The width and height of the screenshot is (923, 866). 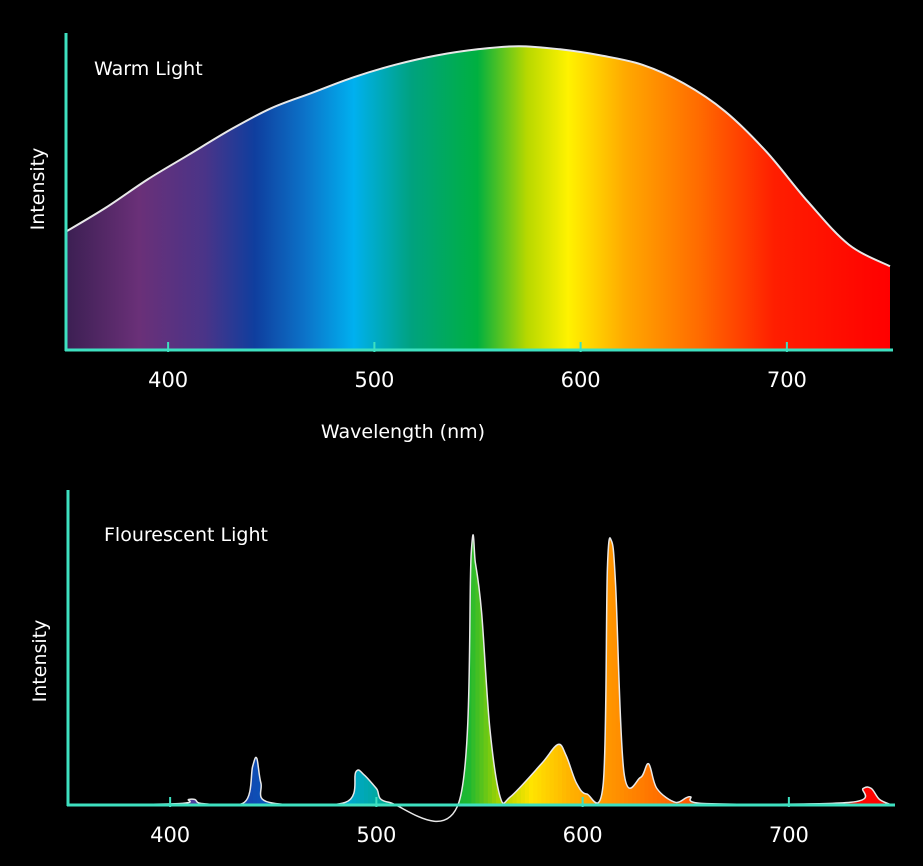 What do you see at coordinates (148, 69) in the screenshot?
I see `chart-title: Warm Light` at bounding box center [148, 69].